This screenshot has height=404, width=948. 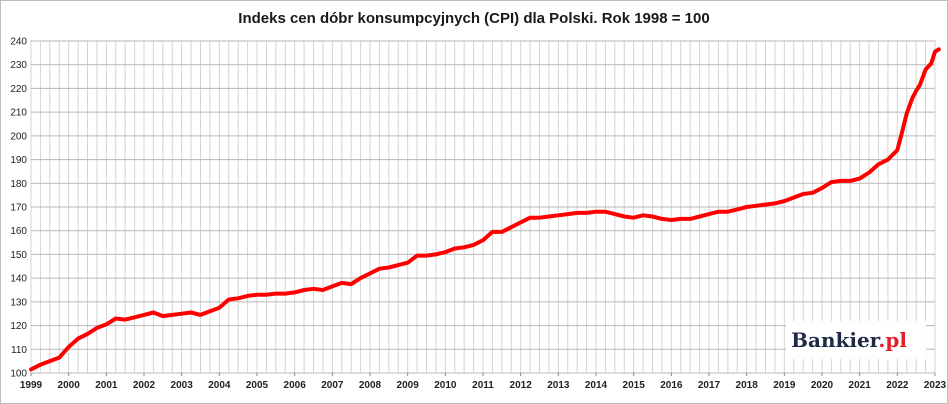 I want to click on x-tick-label: 2011, so click(x=483, y=385).